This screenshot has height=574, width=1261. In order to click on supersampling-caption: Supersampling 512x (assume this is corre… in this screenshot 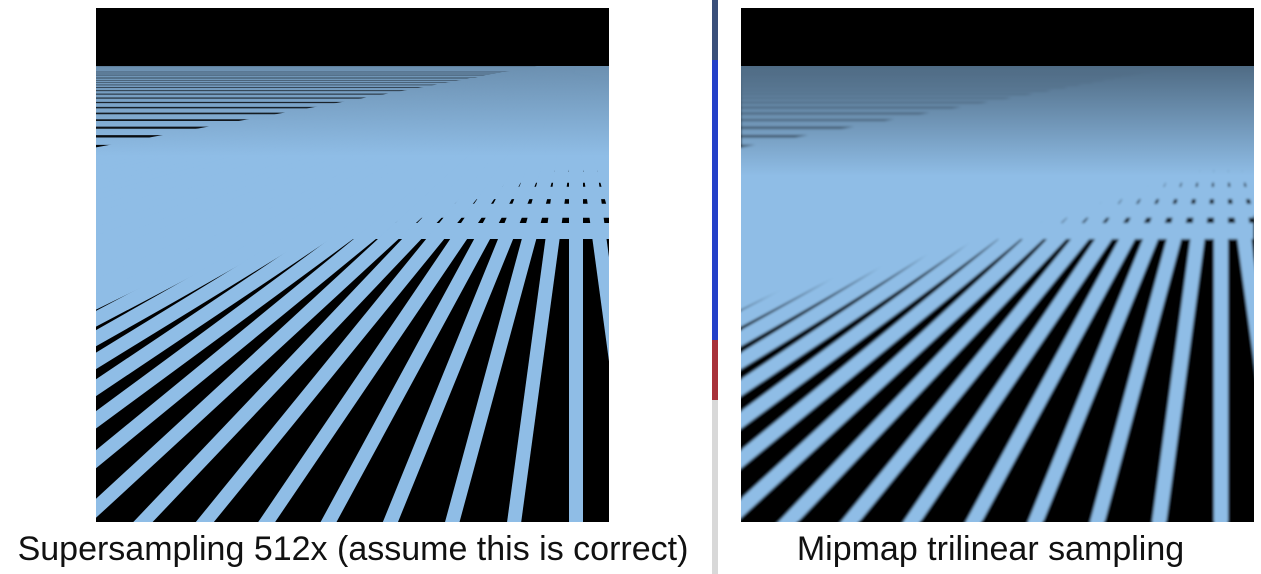, I will do `click(353, 549)`.